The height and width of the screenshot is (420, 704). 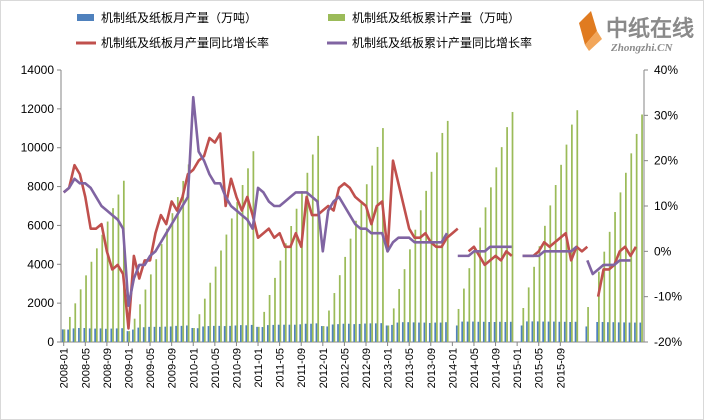 I want to click on x-axis-tick-label: 2010-01, so click(x=194, y=368).